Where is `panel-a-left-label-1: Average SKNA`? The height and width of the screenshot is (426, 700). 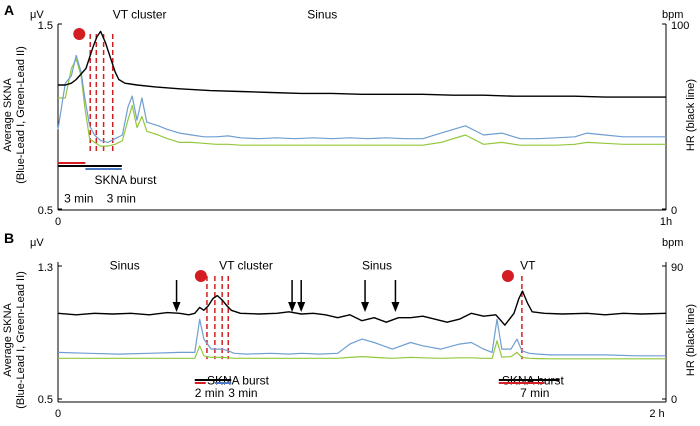 panel-a-left-label-1: Average SKNA is located at coordinates (8, 114).